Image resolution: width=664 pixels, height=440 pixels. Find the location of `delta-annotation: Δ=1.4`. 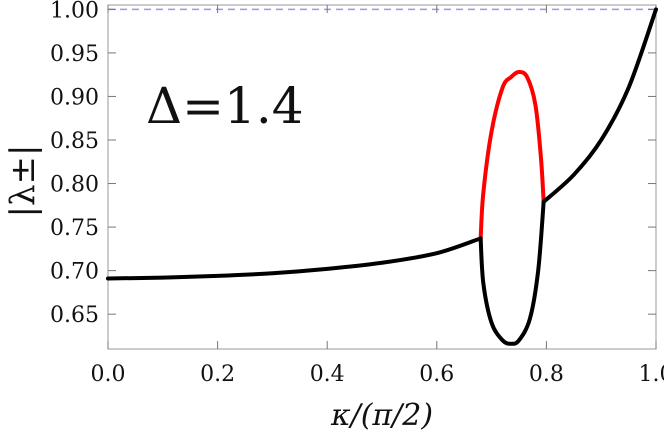

delta-annotation: Δ=1.4 is located at coordinates (225, 106).